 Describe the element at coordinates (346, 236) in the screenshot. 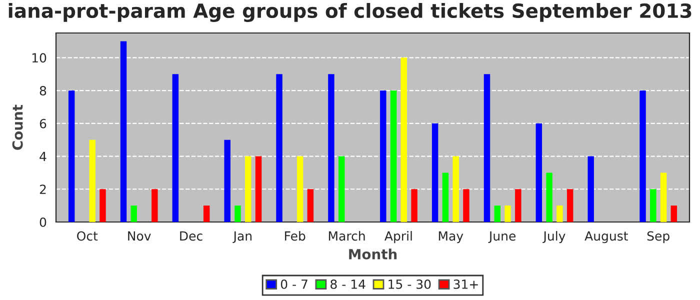

I see `x-tick-label: March` at that location.